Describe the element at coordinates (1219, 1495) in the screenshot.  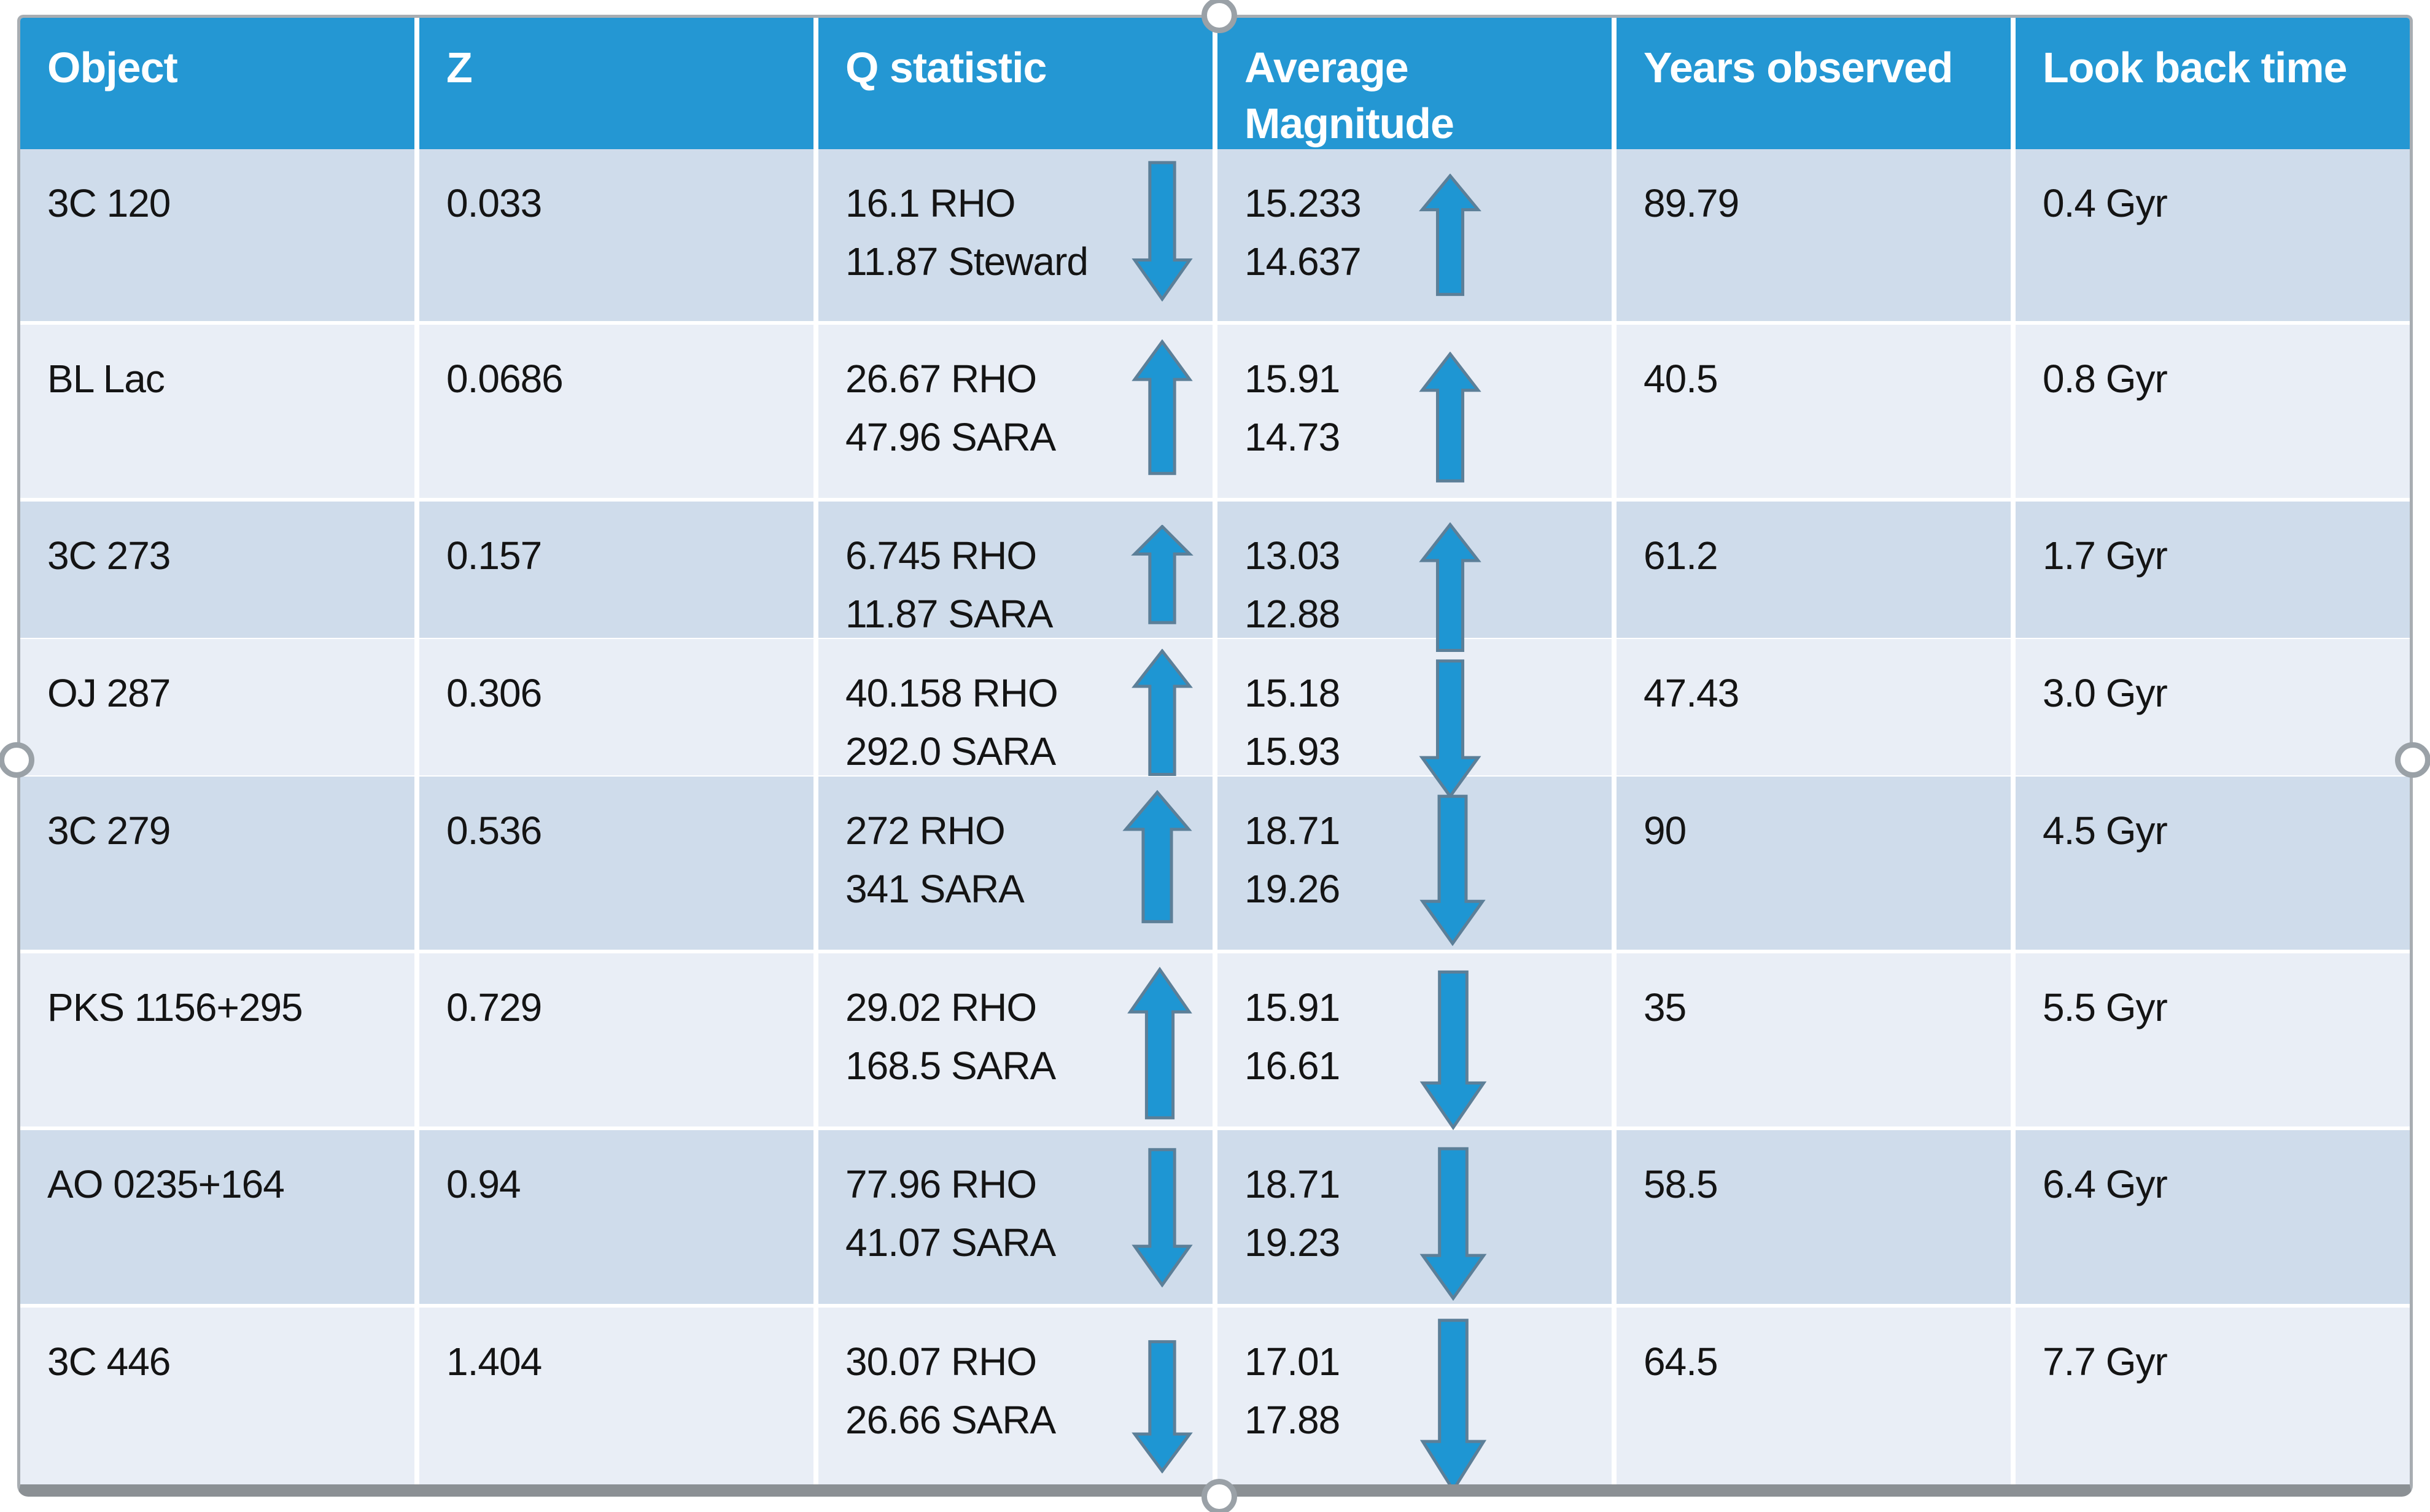
I see `resize-handle-bottom` at that location.